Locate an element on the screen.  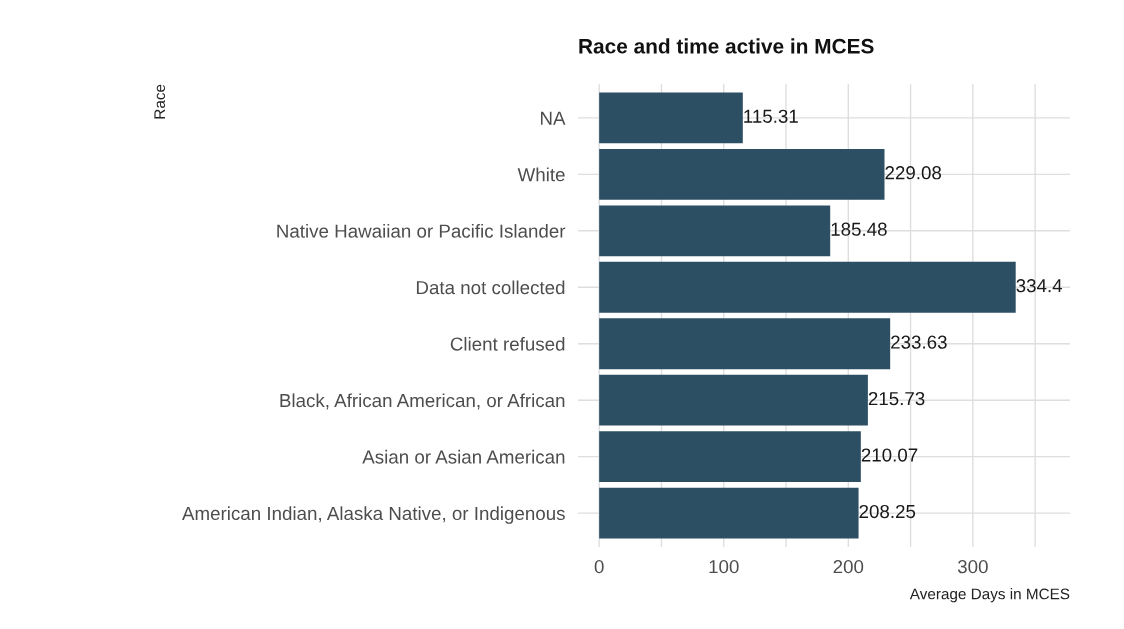
chart-title: Race and time active in MCES is located at coordinates (726, 46).